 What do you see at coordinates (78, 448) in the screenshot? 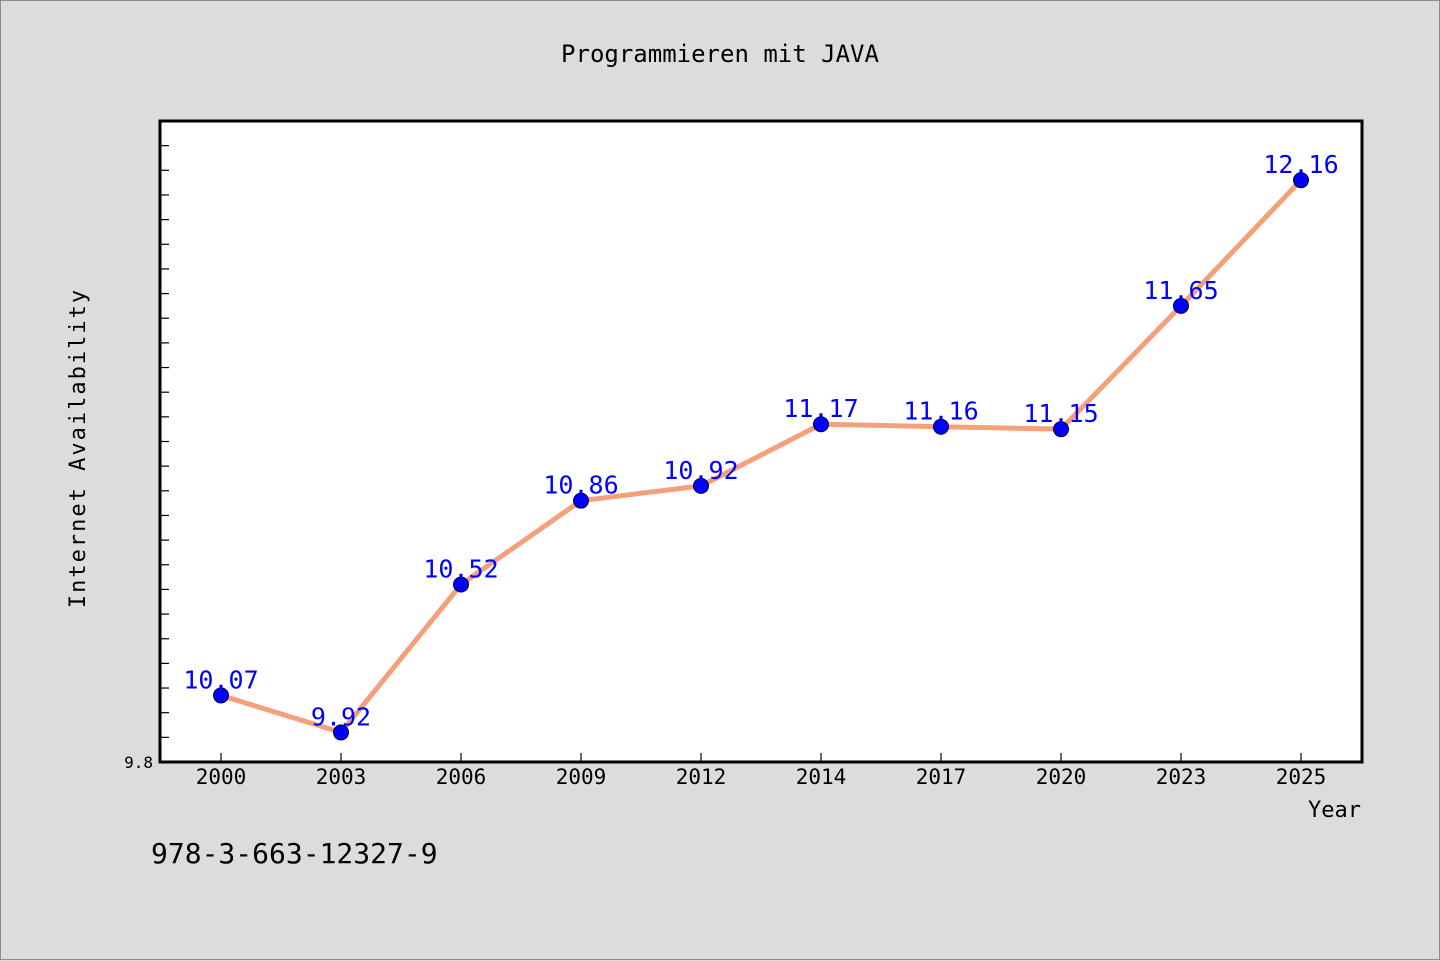
I see `y-axis-label: Internet Availability` at bounding box center [78, 448].